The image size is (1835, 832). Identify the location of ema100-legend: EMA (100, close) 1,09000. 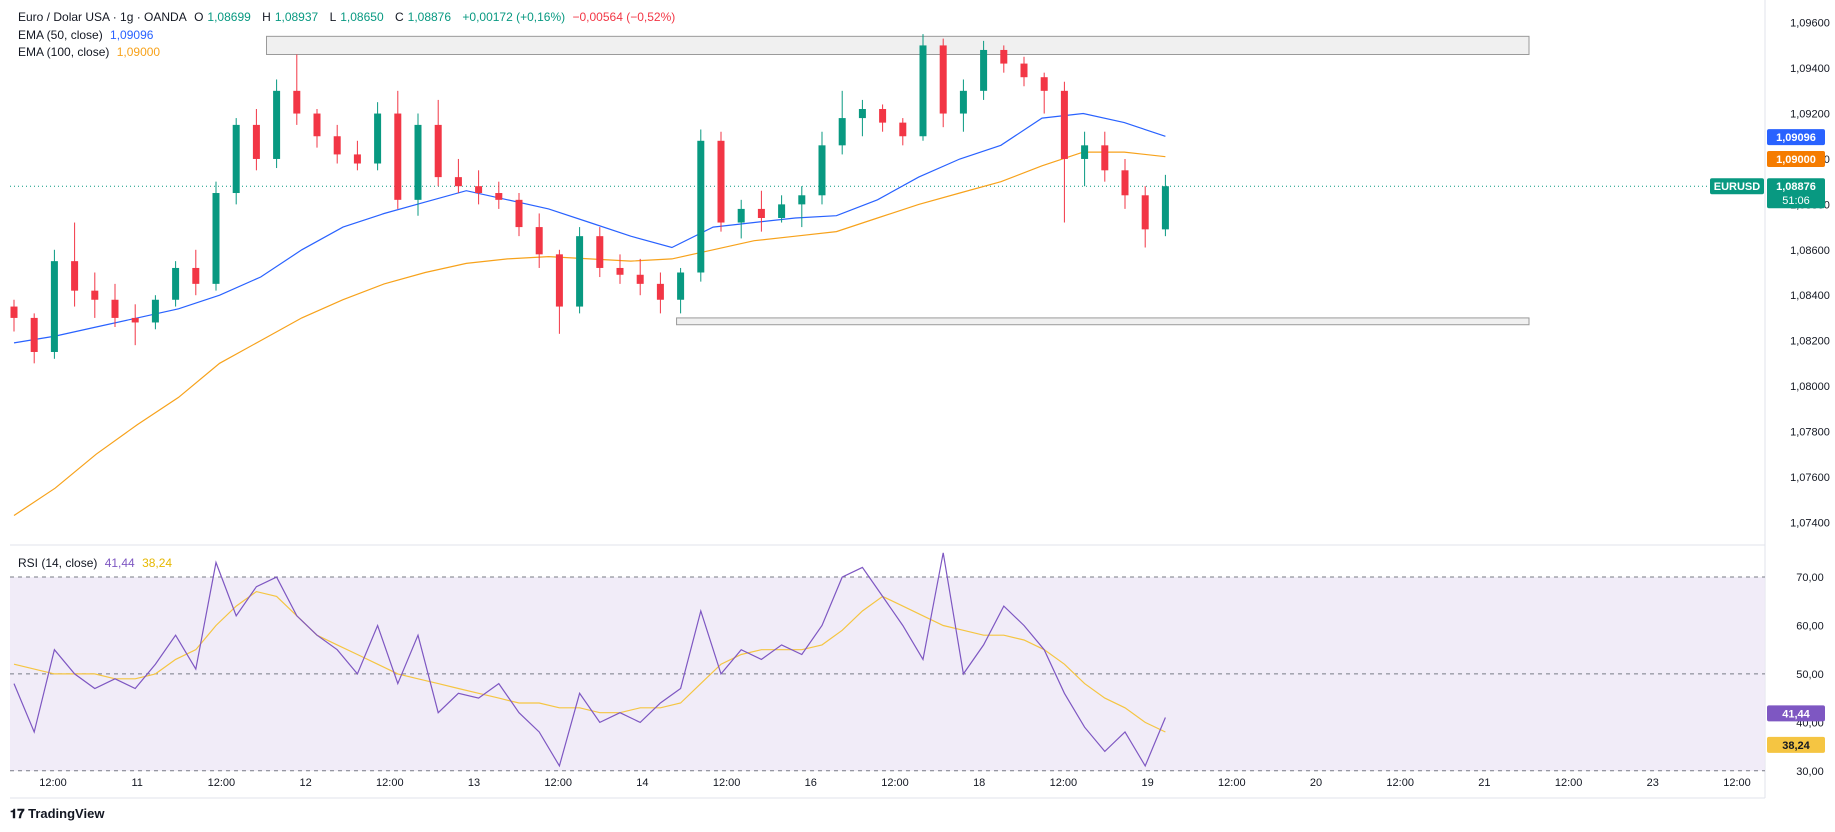
(91, 52).